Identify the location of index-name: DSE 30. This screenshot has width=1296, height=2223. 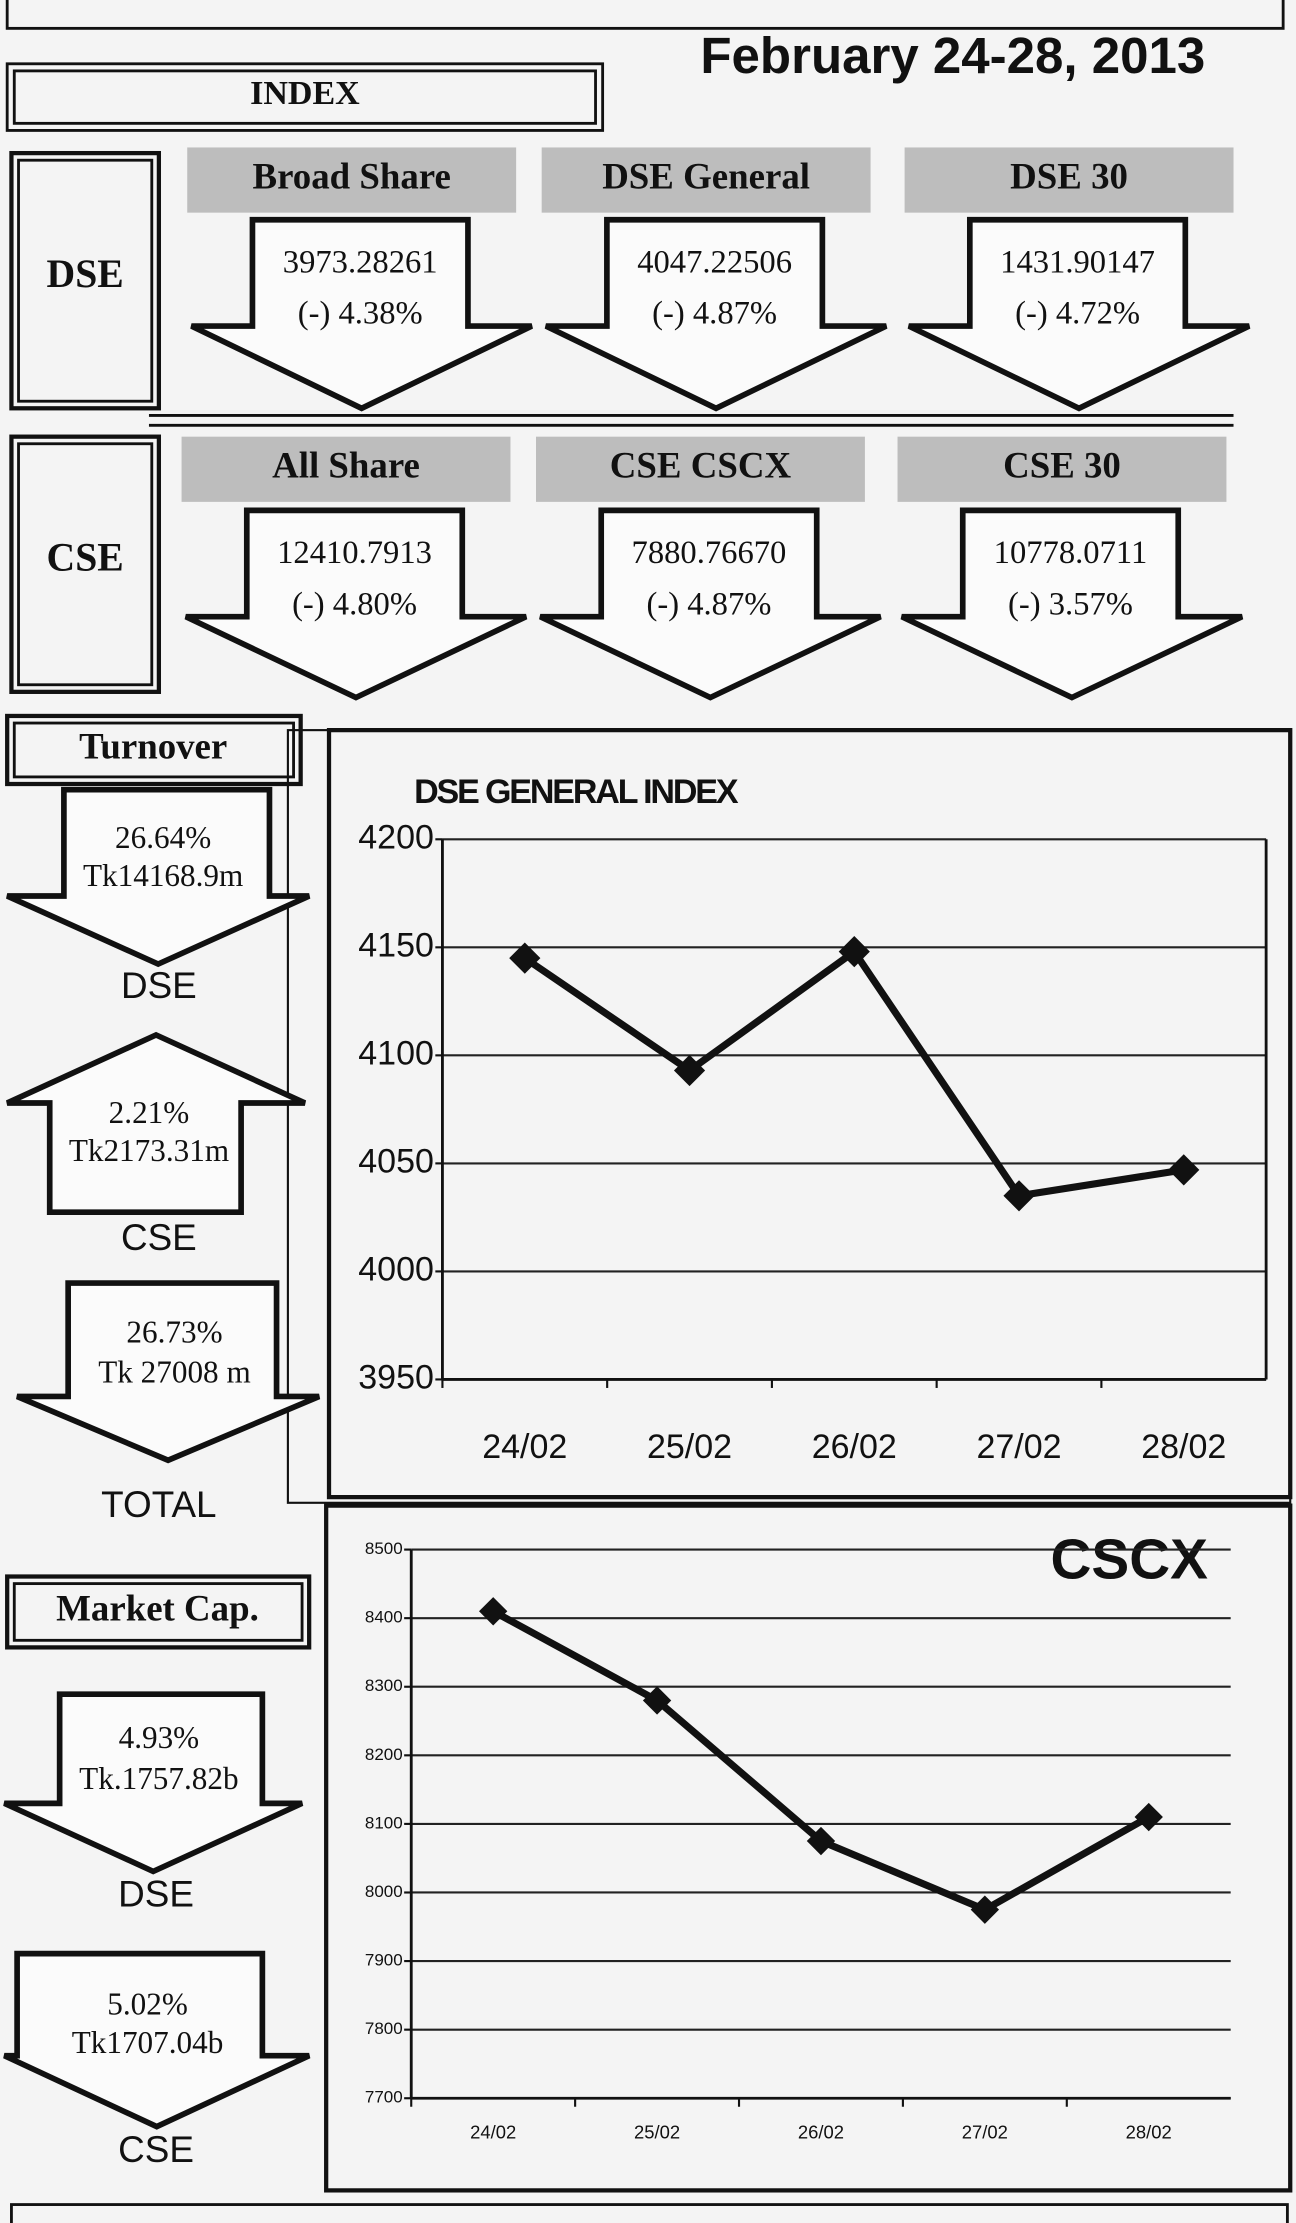
(1069, 176).